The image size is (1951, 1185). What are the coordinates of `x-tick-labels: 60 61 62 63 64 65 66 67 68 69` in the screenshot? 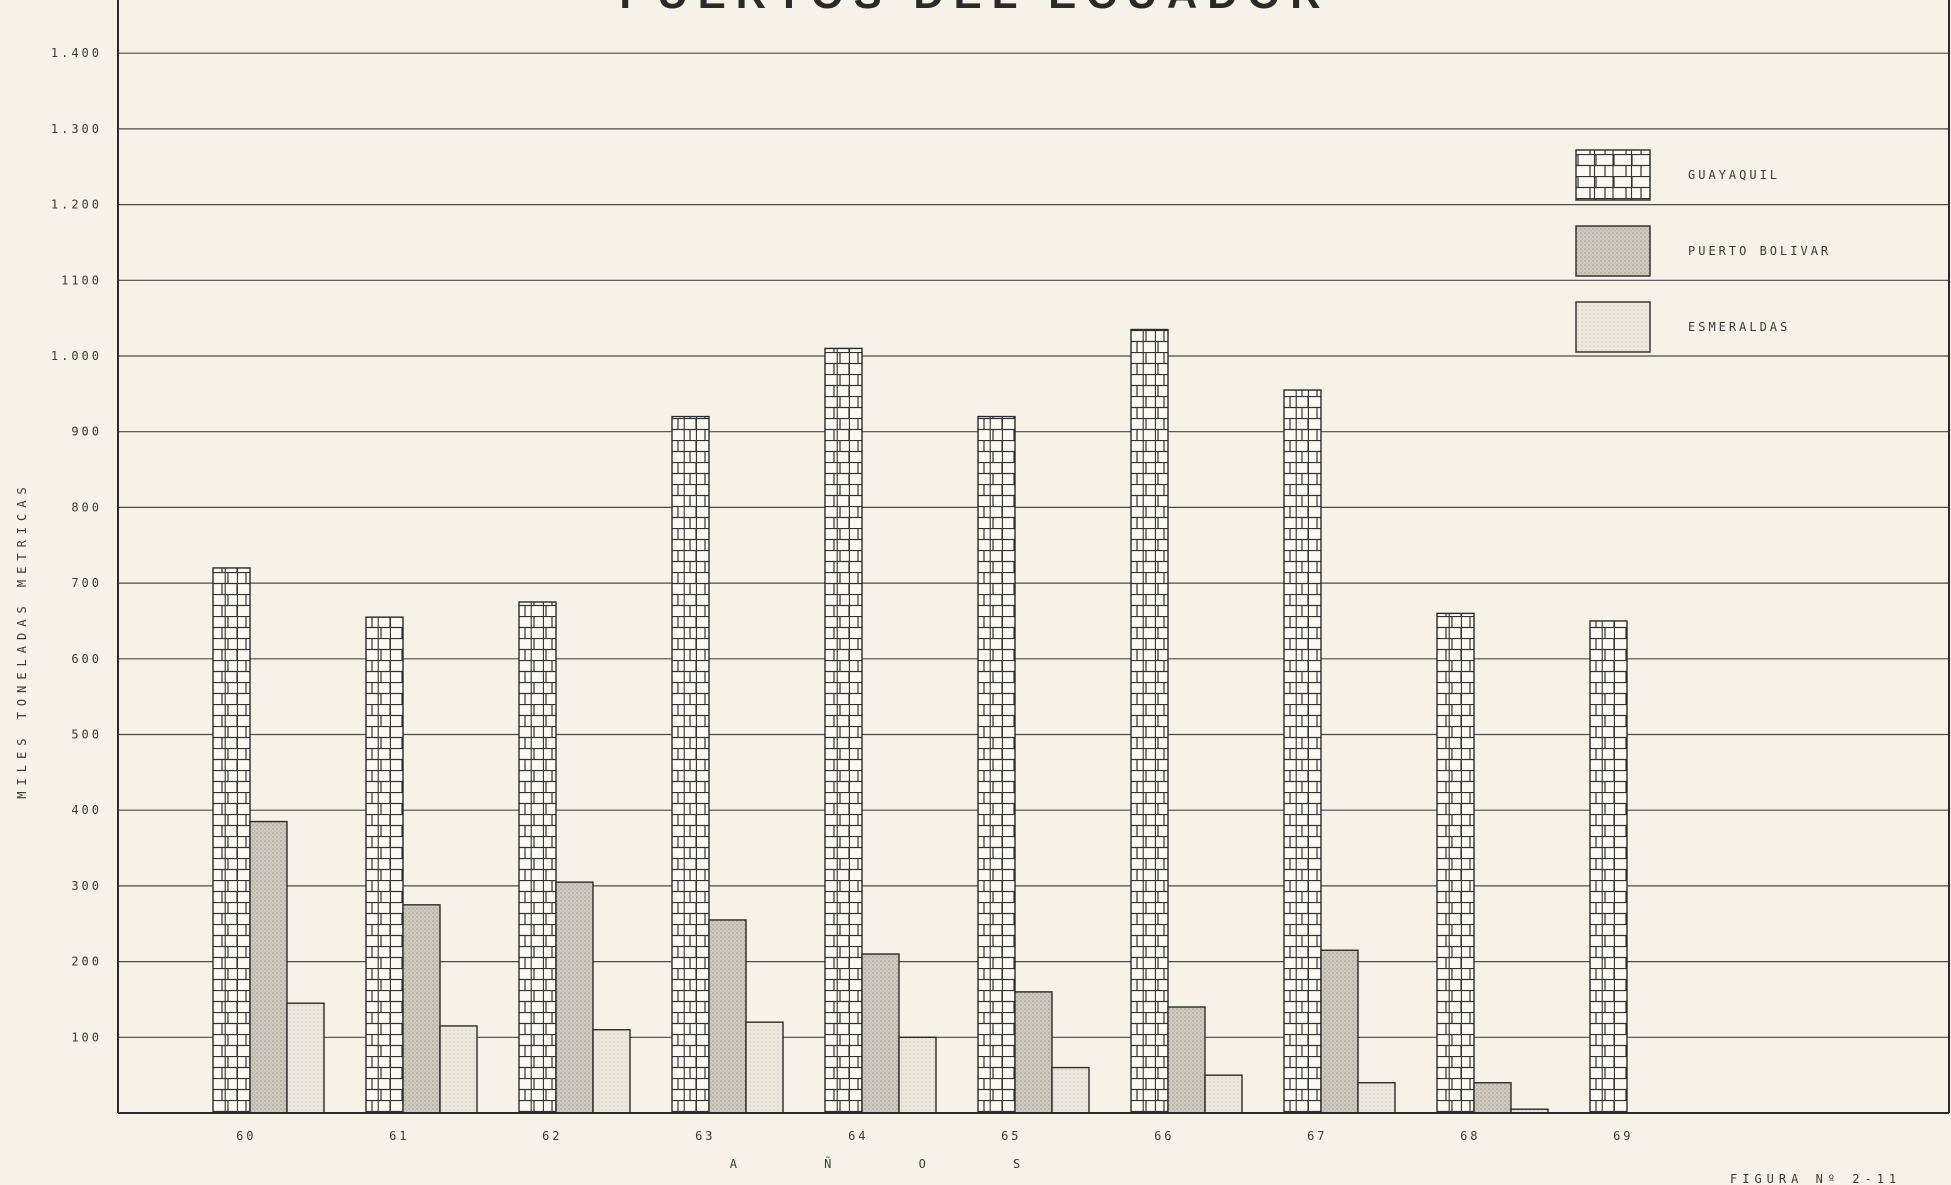 It's located at (934, 1136).